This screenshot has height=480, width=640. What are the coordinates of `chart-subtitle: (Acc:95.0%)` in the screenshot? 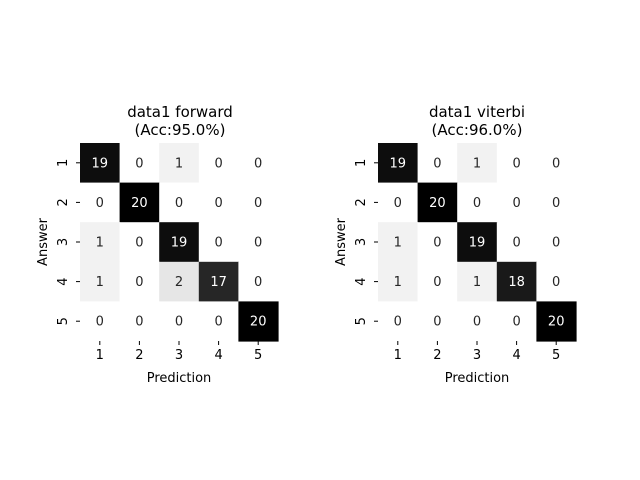 It's located at (180, 130).